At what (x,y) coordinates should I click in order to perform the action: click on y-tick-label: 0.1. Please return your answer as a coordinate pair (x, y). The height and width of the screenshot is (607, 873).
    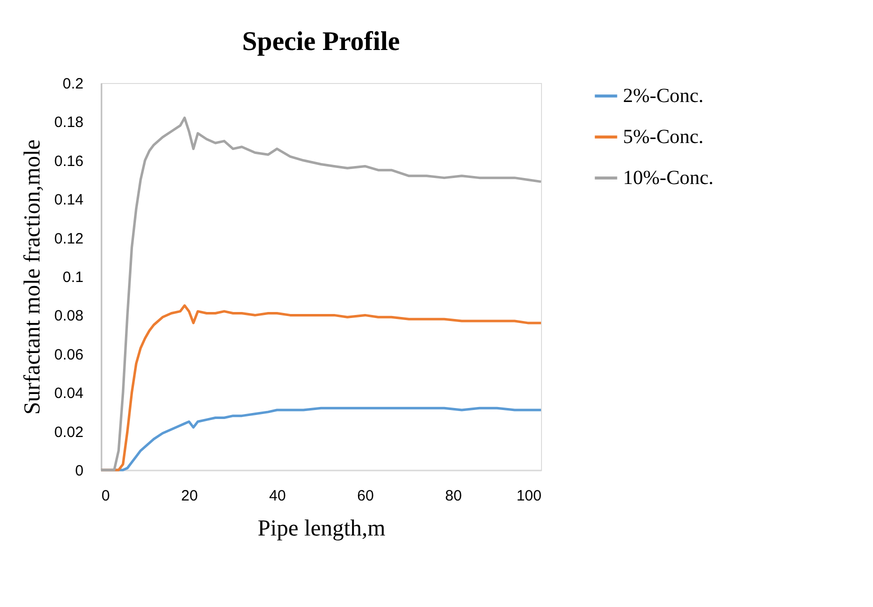
    Looking at the image, I should click on (73, 277).